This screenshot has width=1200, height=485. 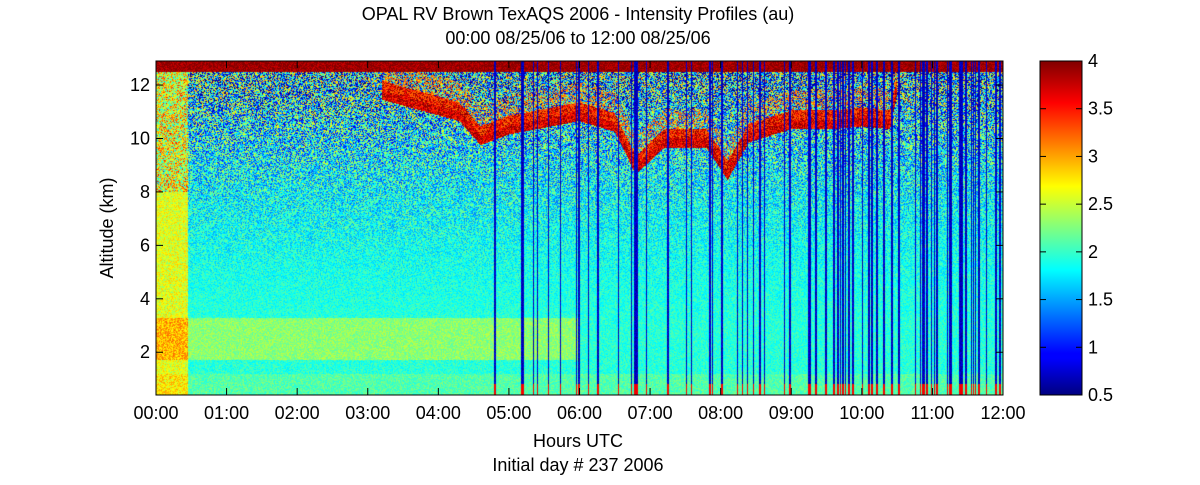 I want to click on y-tick-label: 6, so click(x=145, y=245).